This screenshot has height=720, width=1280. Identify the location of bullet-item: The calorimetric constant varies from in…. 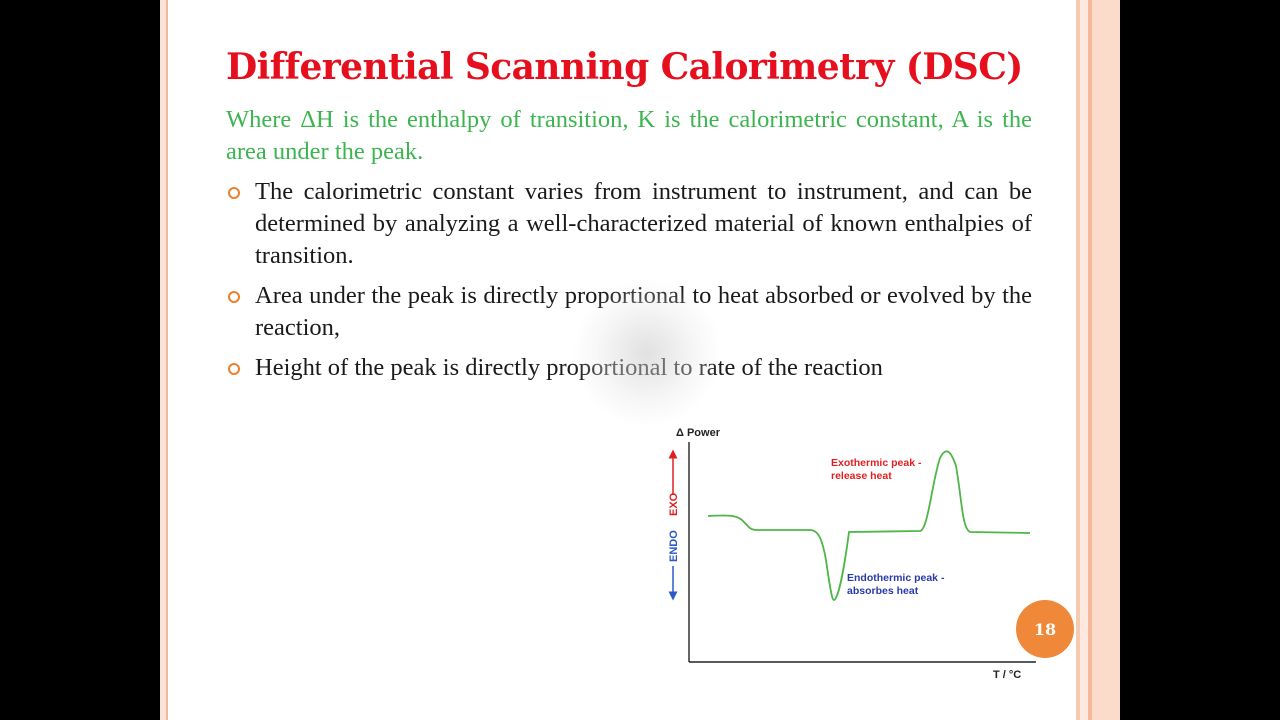
(629, 224).